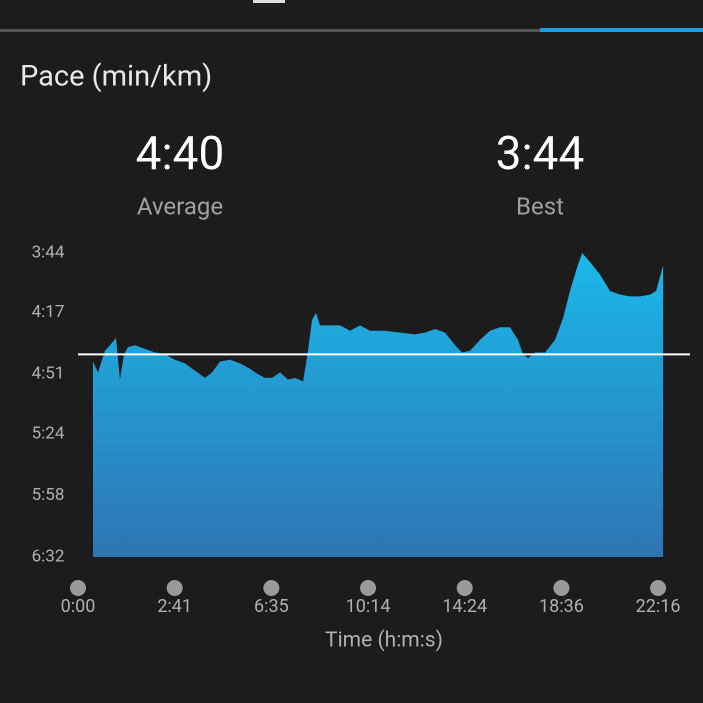 The height and width of the screenshot is (703, 703). I want to click on y-tick-label: 6:32, so click(48, 556).